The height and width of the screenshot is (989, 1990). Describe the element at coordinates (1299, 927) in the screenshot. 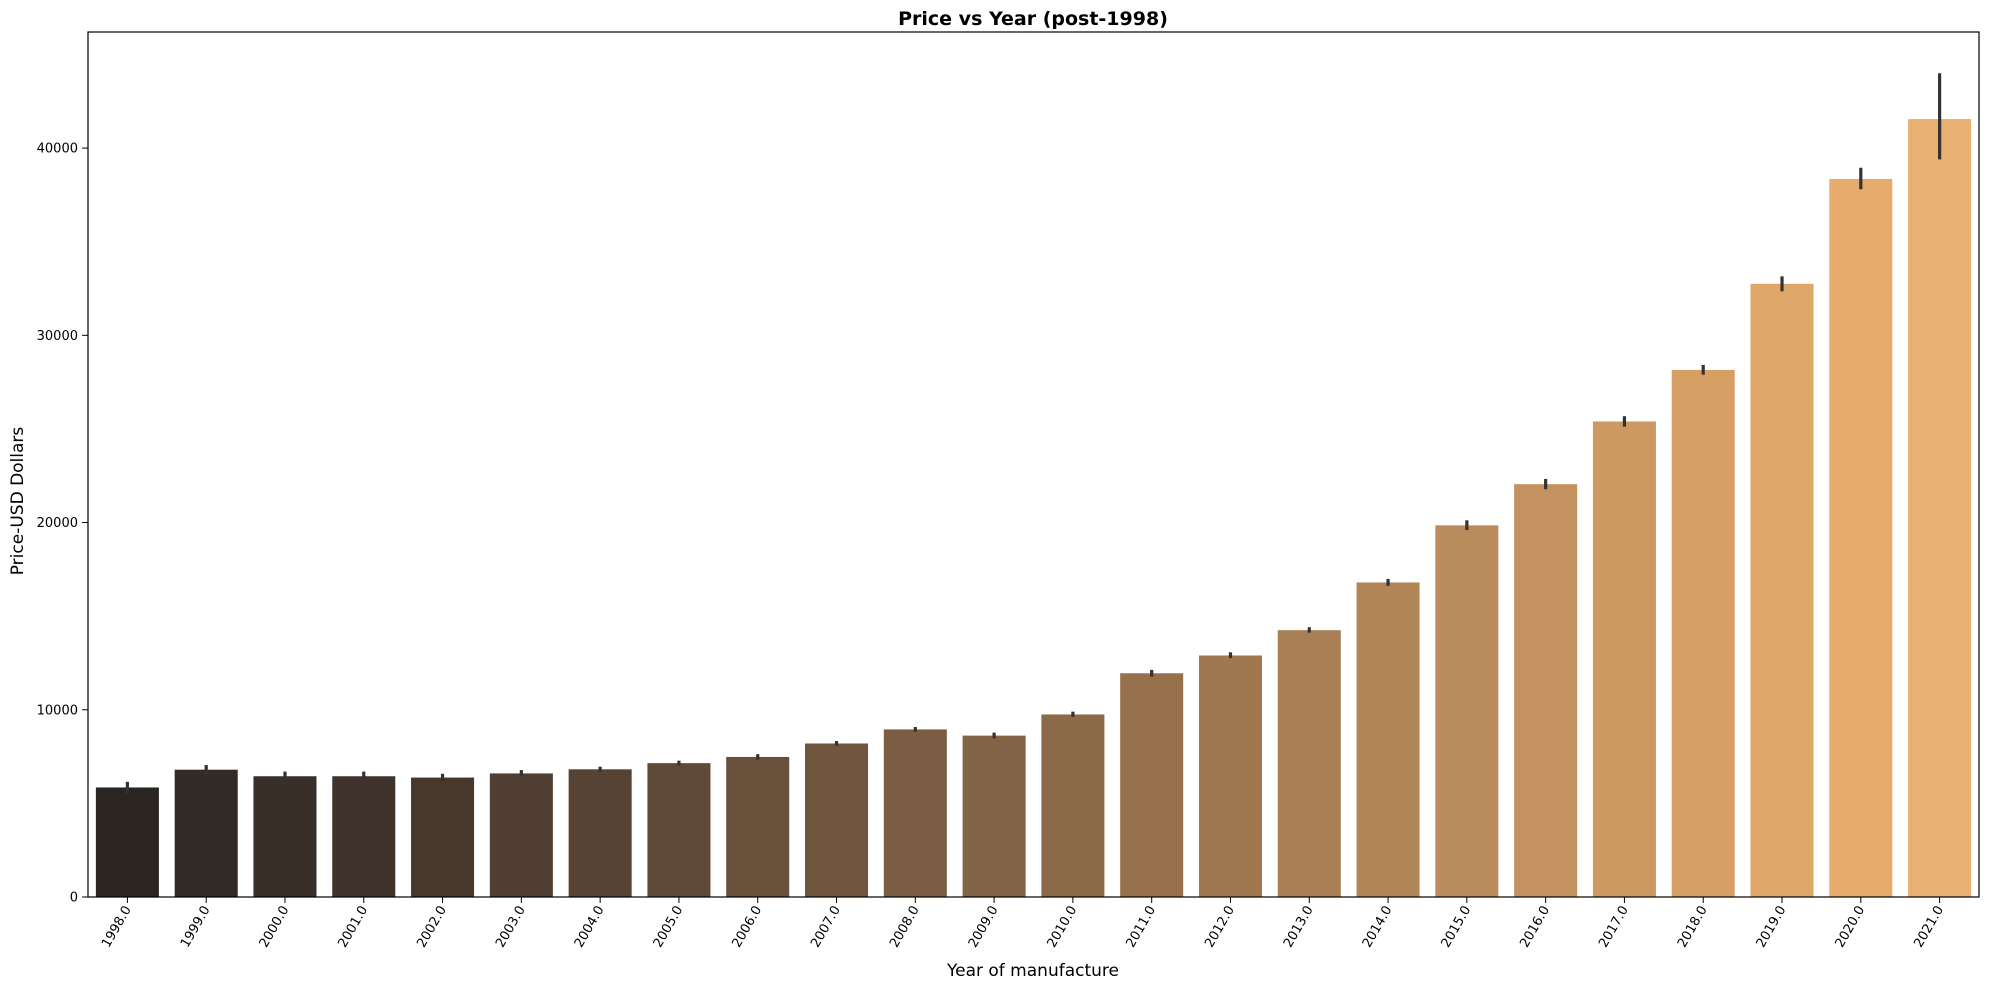

I see `x-tick-label: 2013.0` at that location.